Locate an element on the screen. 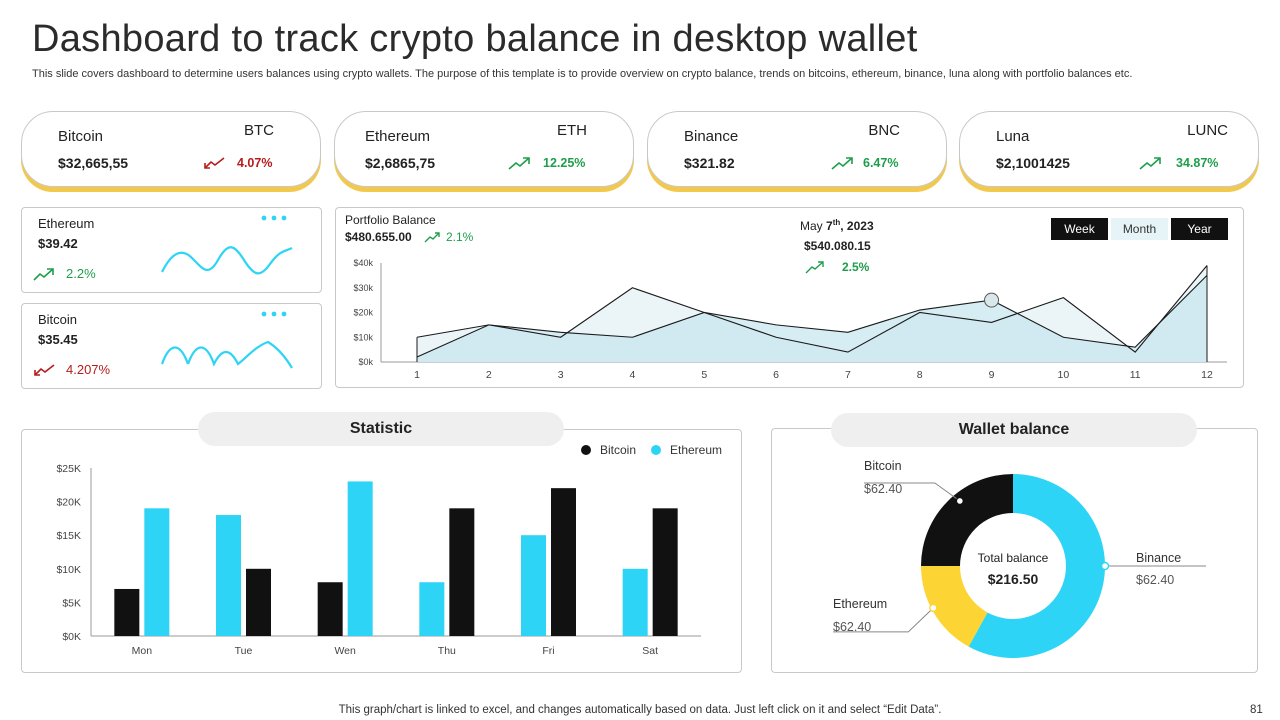 The image size is (1280, 720). bar-bitcoin-thu is located at coordinates (462, 572).